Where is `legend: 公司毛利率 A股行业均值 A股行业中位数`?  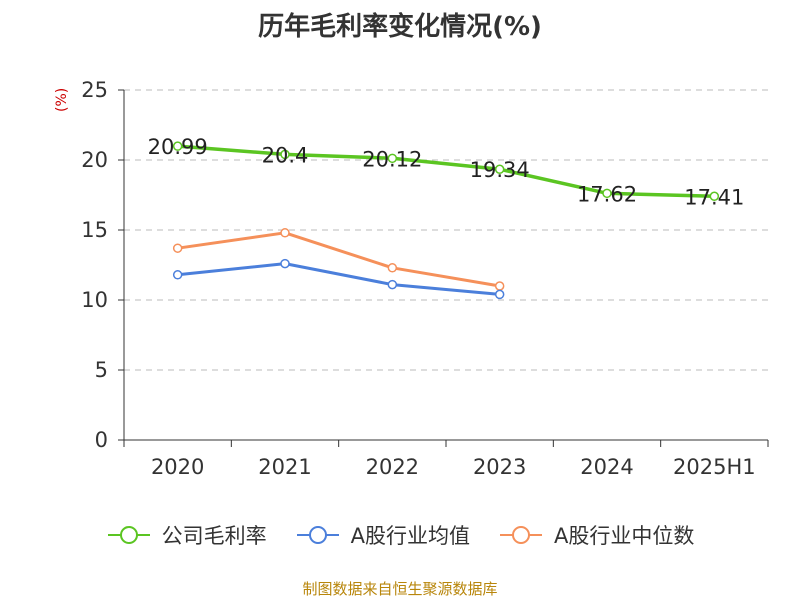
legend: 公司毛利率 A股行业均值 A股行业中位数 is located at coordinates (400, 535).